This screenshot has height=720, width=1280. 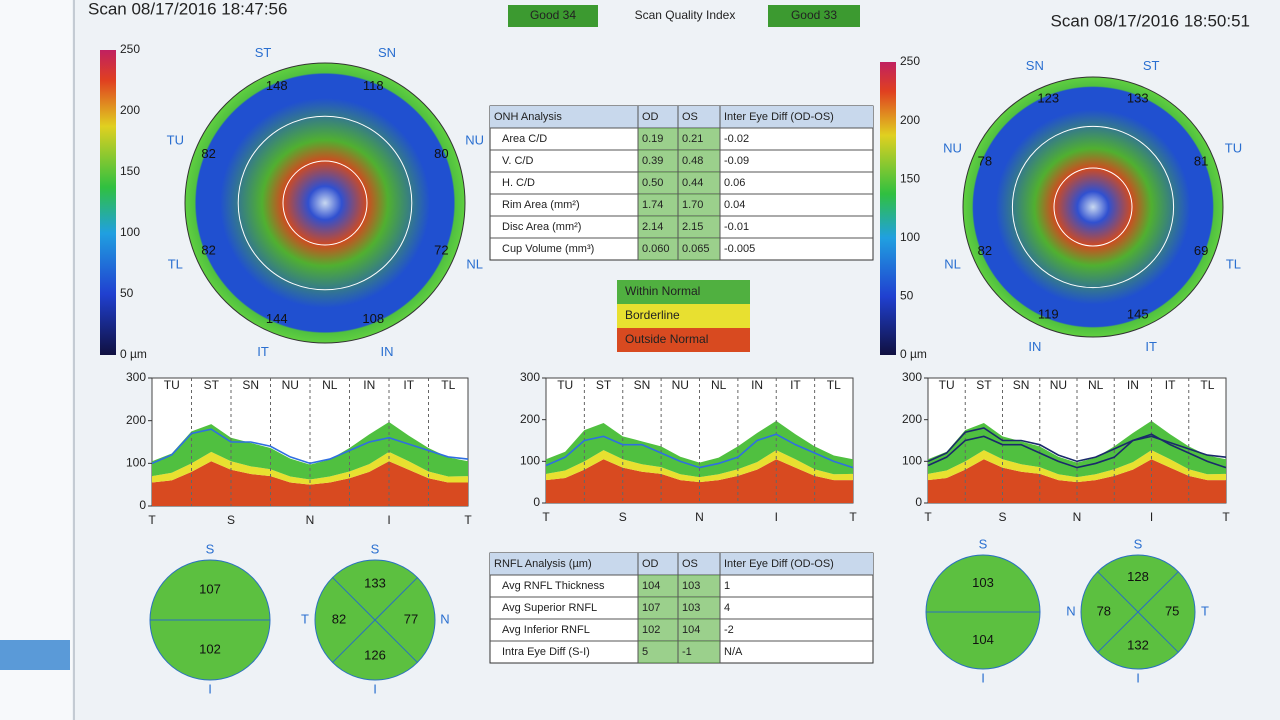 What do you see at coordinates (736, 139) in the screenshot?
I see `cell-text: -0.02` at bounding box center [736, 139].